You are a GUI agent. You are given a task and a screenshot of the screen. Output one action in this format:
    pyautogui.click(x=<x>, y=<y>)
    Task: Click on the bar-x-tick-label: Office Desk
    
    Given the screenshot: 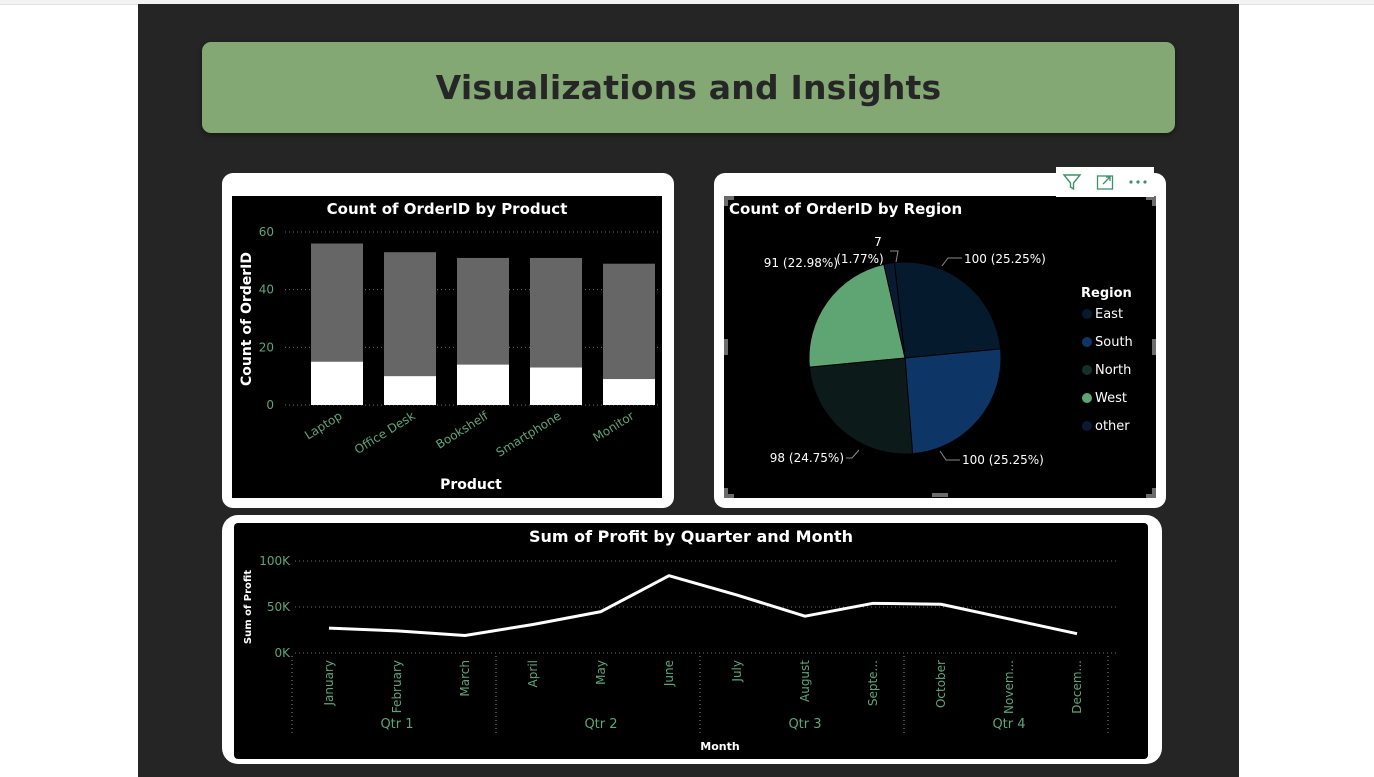 What is the action you would take?
    pyautogui.click(x=385, y=433)
    